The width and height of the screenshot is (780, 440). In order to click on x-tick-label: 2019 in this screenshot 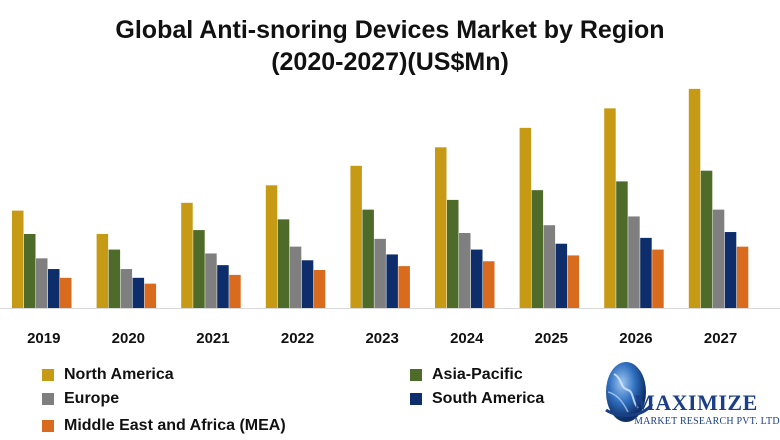, I will do `click(43, 338)`.